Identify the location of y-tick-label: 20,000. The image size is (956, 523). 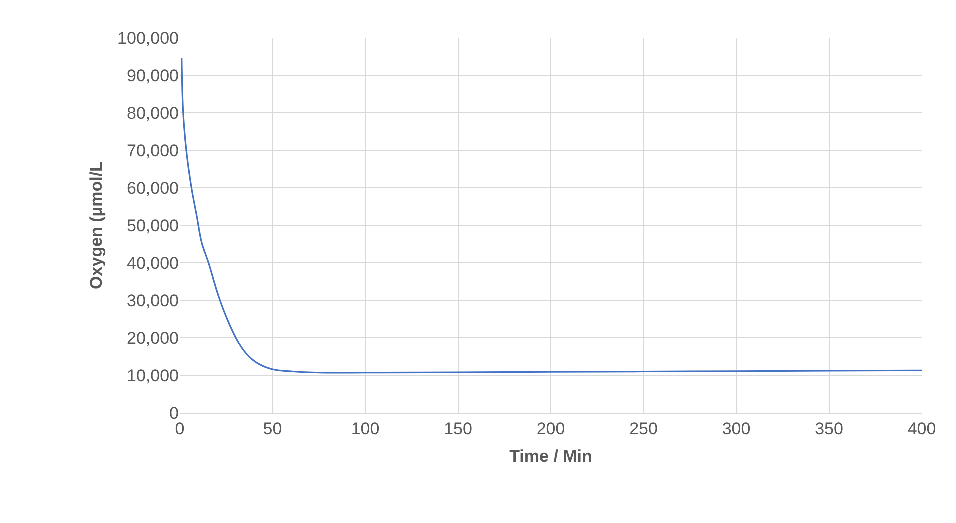
(153, 338).